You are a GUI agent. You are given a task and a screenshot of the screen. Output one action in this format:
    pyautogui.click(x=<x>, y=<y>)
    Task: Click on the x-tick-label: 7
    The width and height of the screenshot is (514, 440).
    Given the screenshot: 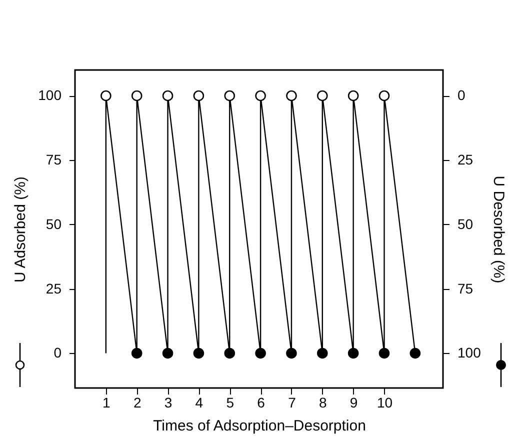 What is the action you would take?
    pyautogui.click(x=292, y=402)
    